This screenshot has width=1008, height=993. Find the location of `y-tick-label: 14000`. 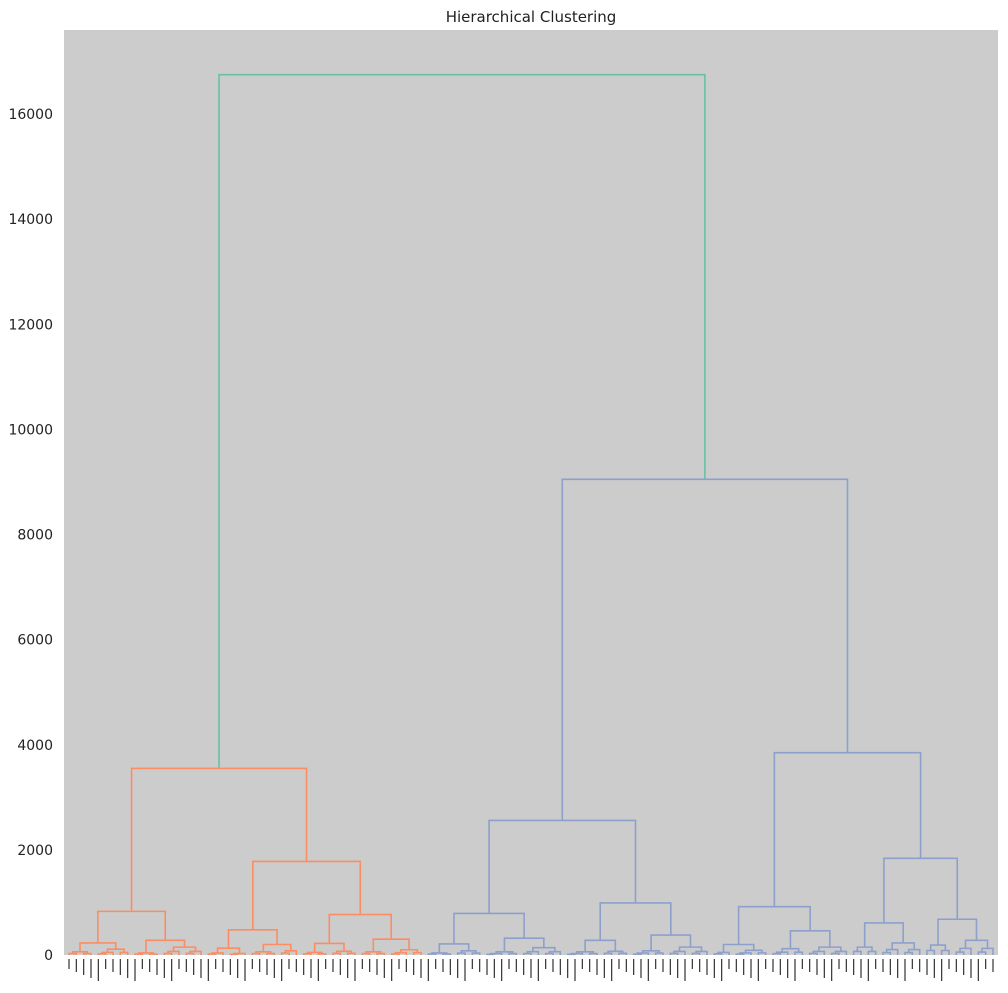

y-tick-label: 14000 is located at coordinates (30, 220).